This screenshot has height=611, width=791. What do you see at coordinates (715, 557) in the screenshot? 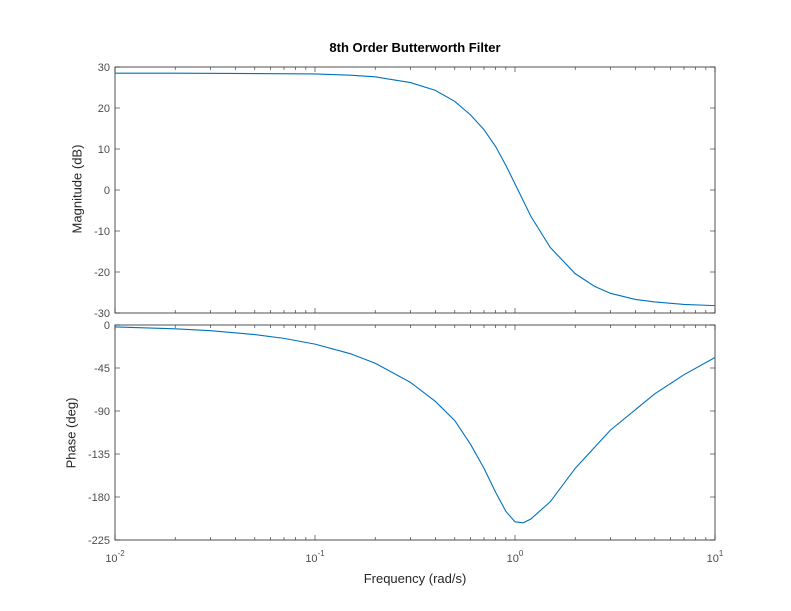
I see `x-tick-label: 10¹` at bounding box center [715, 557].